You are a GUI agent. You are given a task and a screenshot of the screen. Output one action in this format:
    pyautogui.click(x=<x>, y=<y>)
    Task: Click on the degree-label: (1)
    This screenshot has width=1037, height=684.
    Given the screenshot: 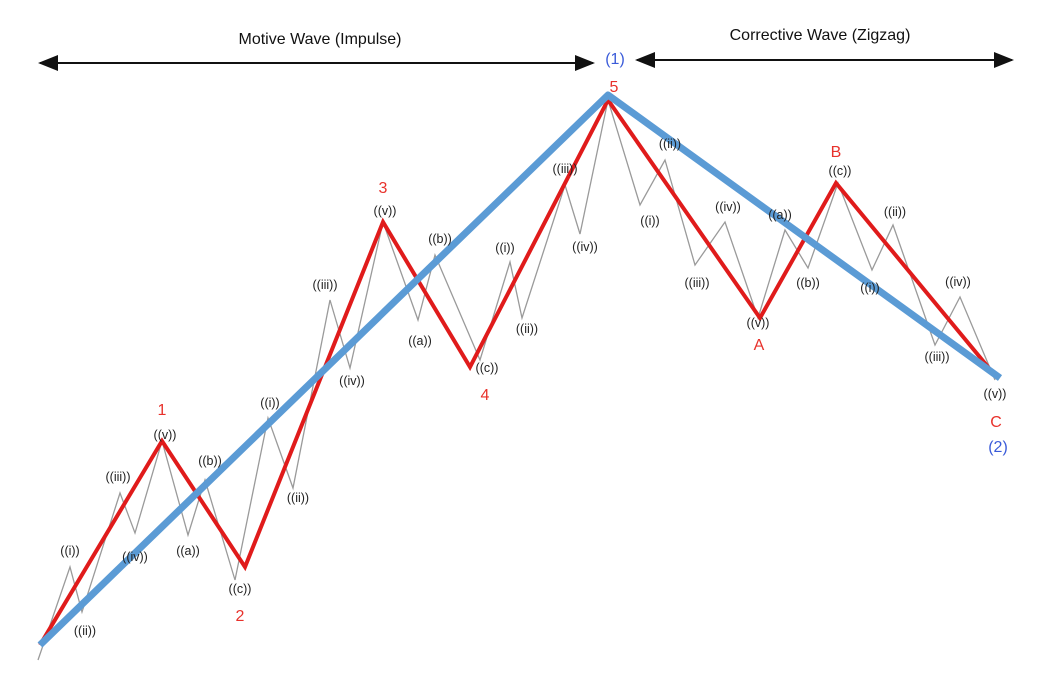 What is the action you would take?
    pyautogui.click(x=615, y=59)
    